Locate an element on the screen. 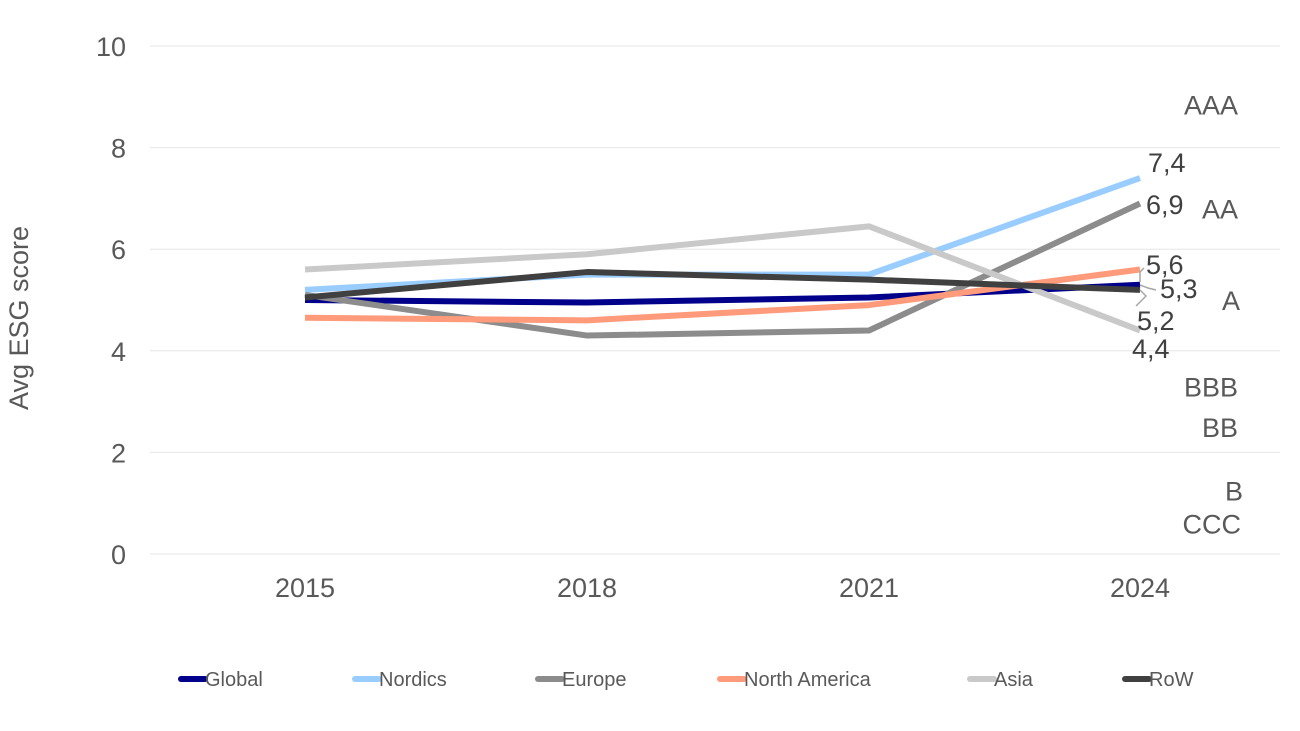 The height and width of the screenshot is (731, 1300). legend-item-nordics: Nordics is located at coordinates (399, 680).